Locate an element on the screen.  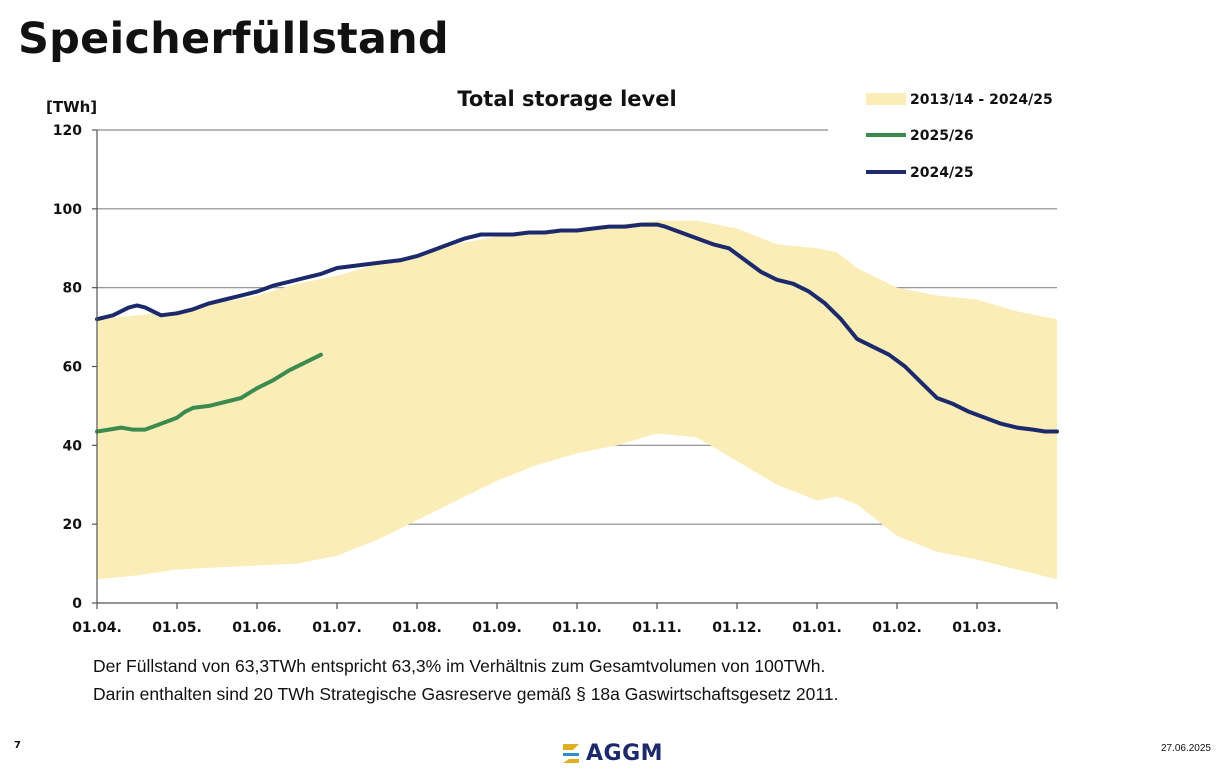
page-number: 7 is located at coordinates (17, 745).